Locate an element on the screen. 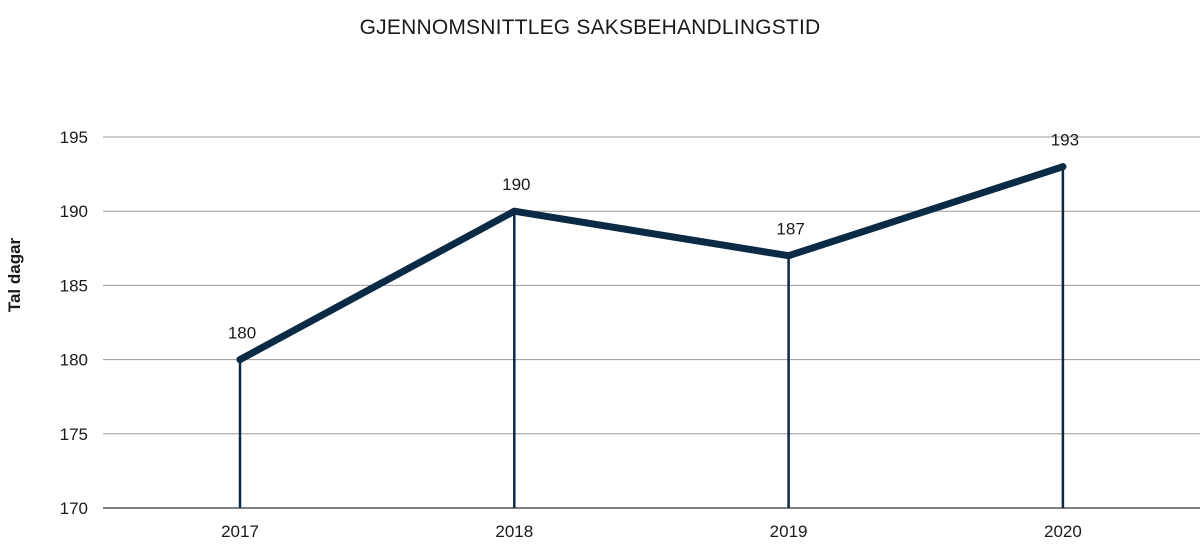 This screenshot has height=557, width=1200. x-tick-label: 2020 is located at coordinates (1063, 531).